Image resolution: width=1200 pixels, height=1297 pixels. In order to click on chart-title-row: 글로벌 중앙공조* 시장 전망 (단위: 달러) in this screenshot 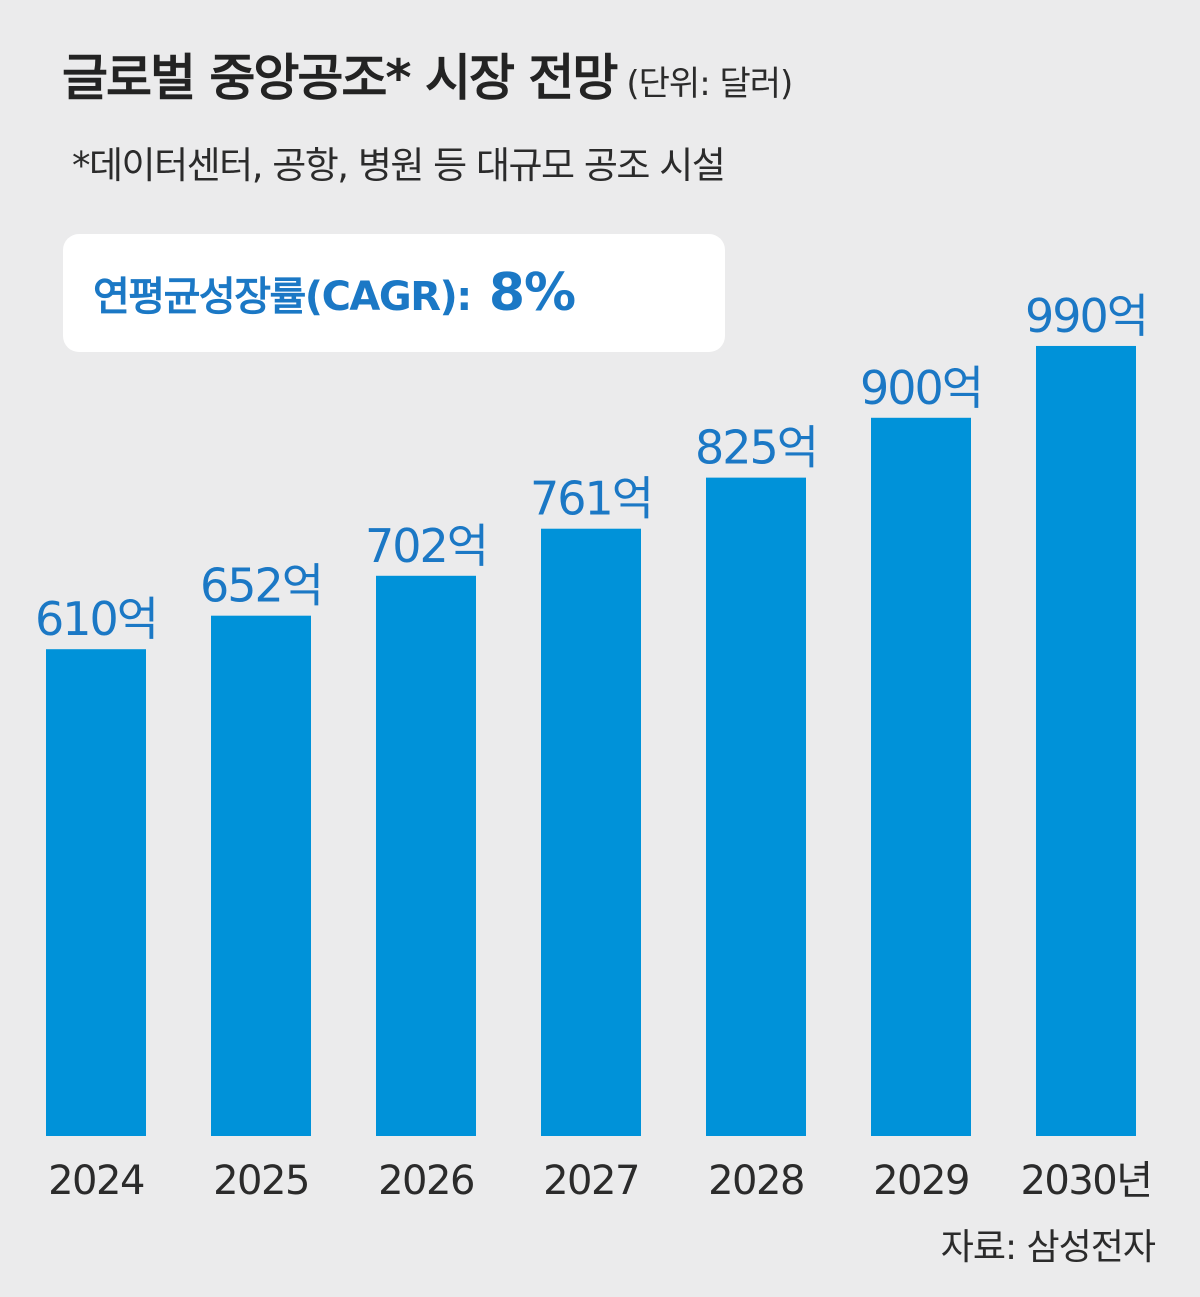, I will do `click(427, 74)`.